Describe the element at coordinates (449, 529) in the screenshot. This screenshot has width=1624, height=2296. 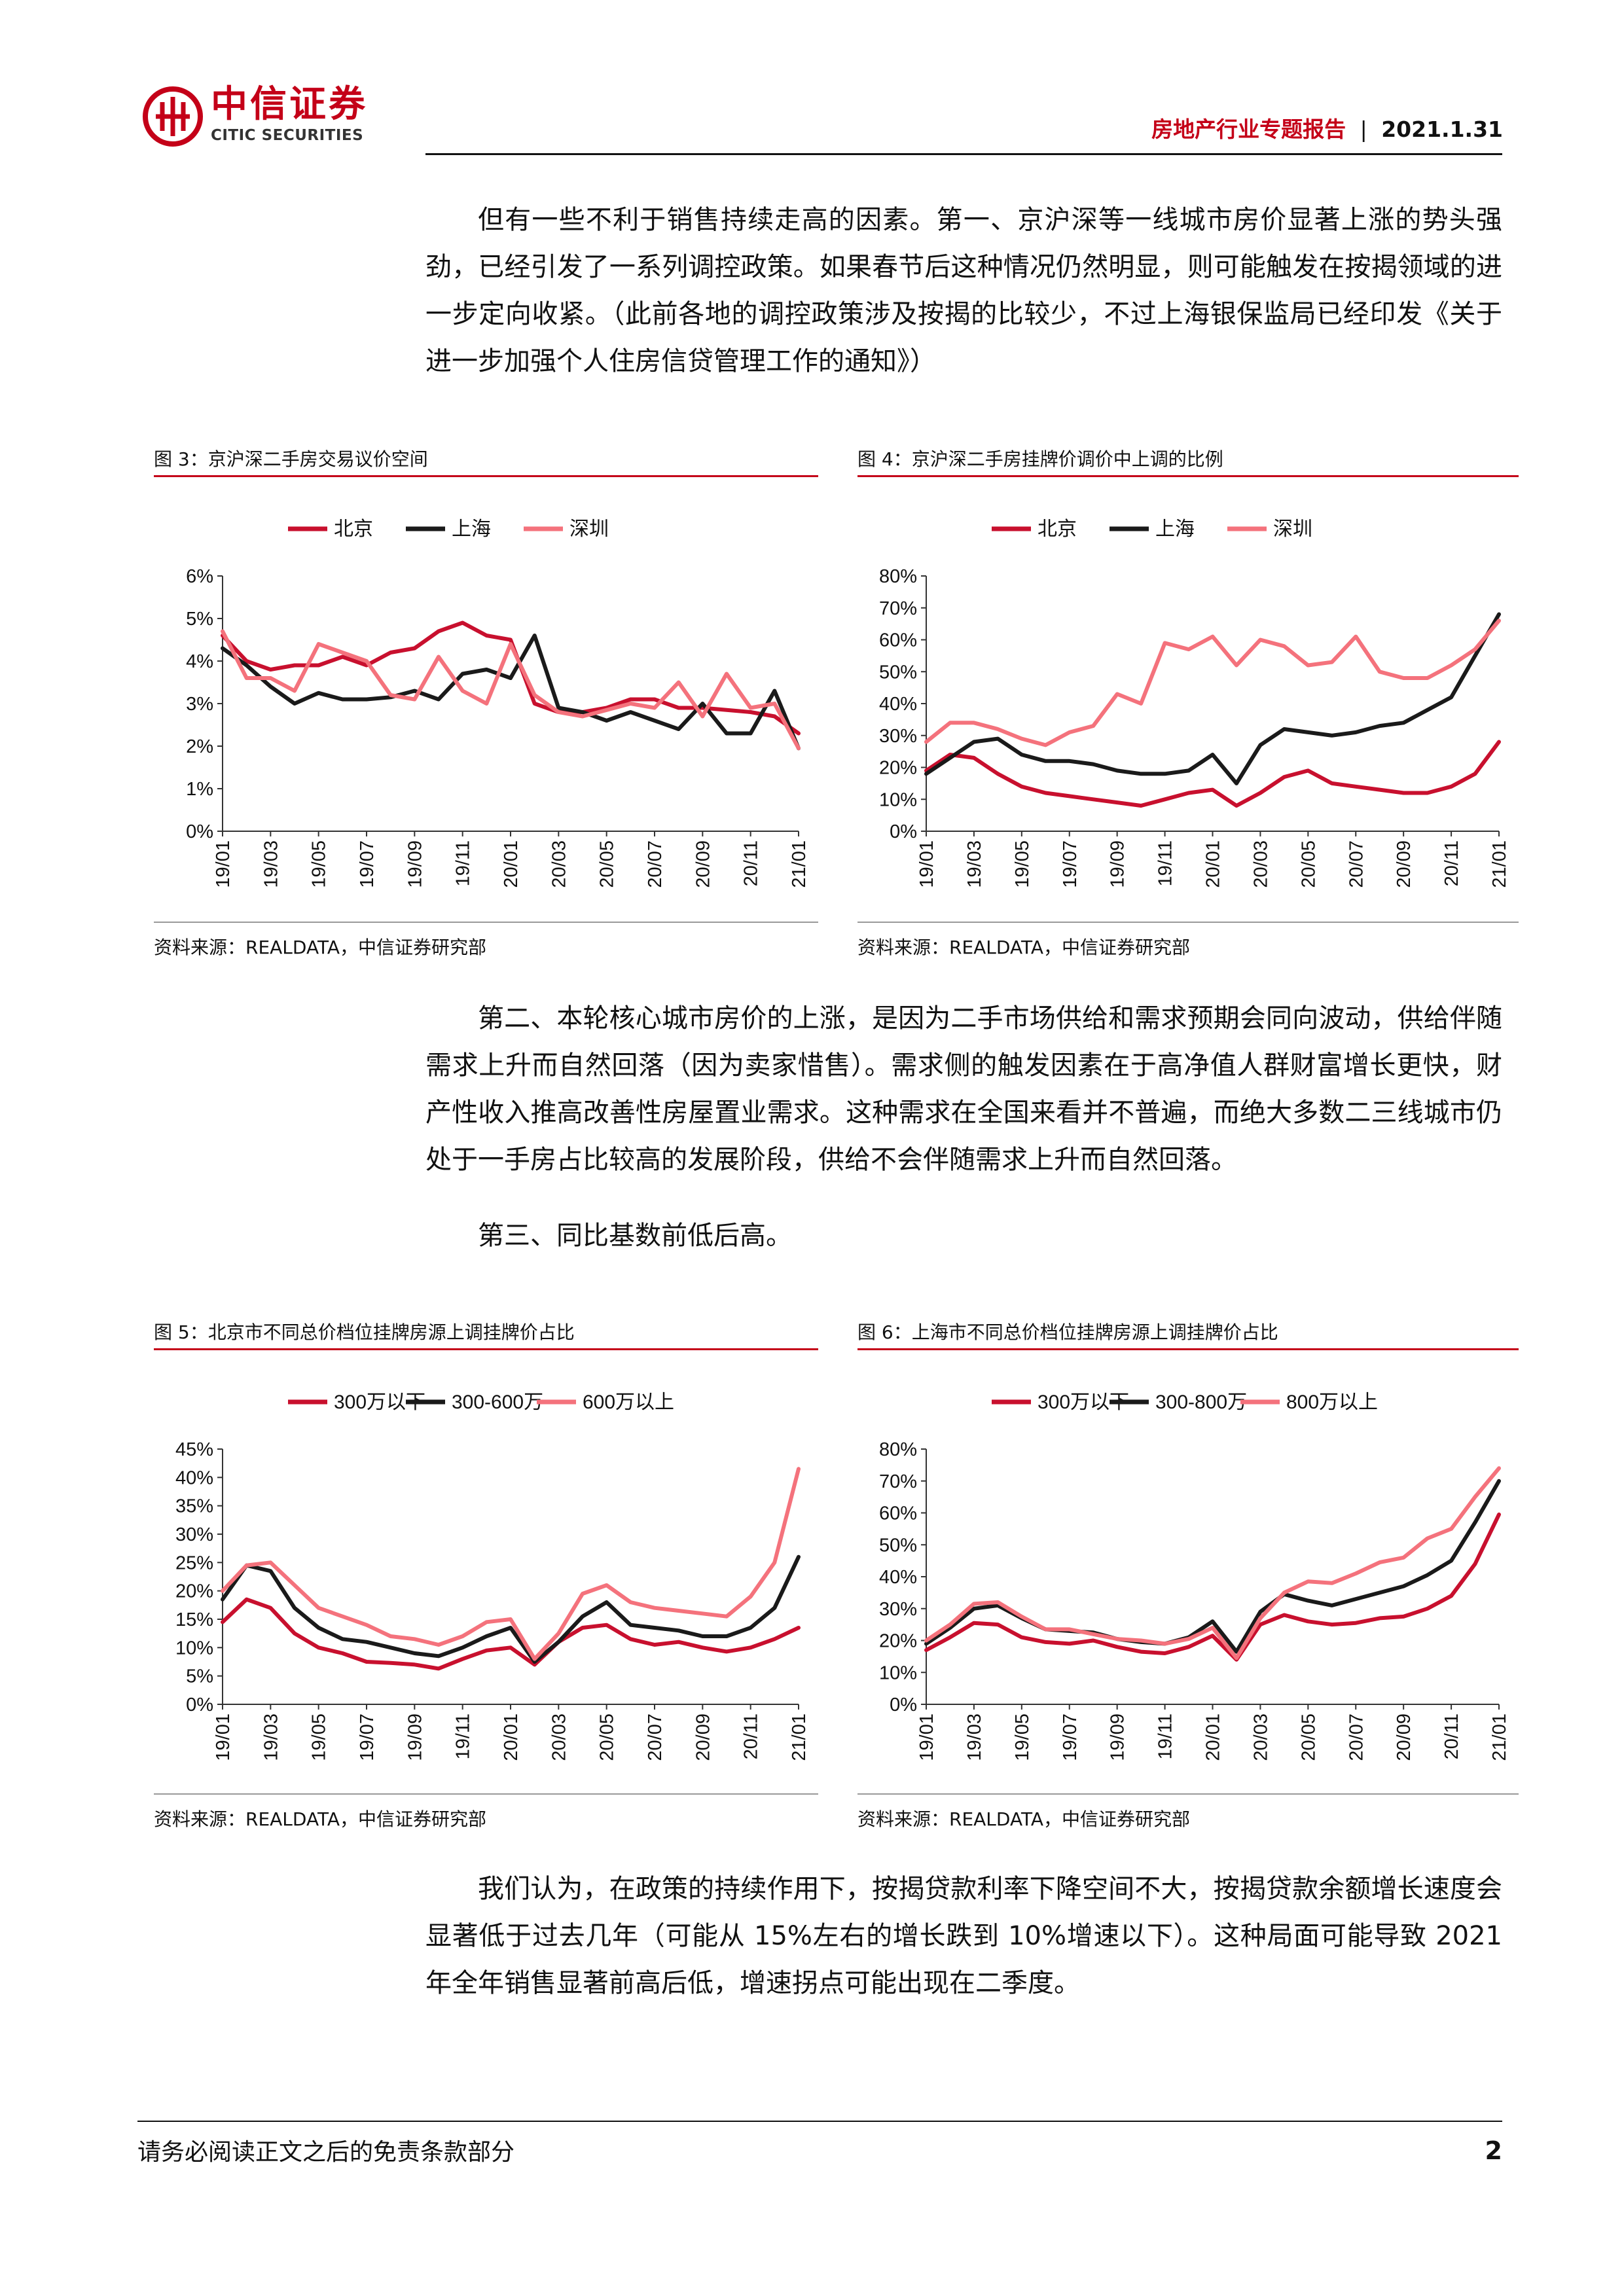
I see `chart-legend: 北京 上海 深圳` at that location.